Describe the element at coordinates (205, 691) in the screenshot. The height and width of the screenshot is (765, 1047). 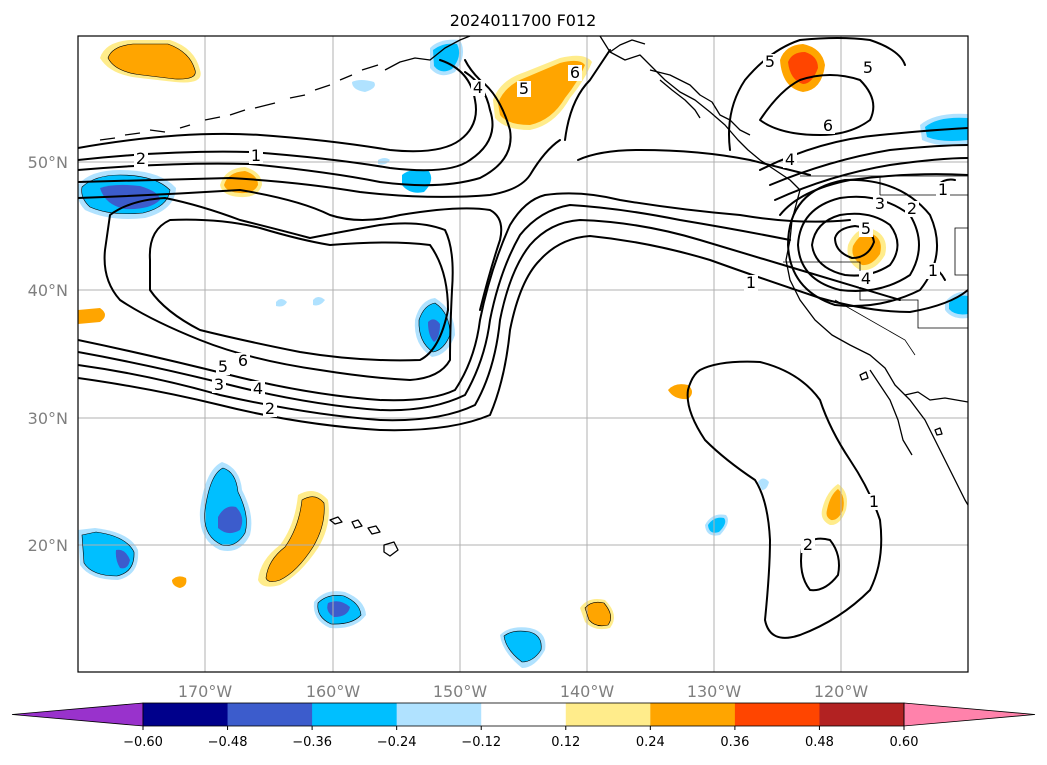
I see `lon-label: 170°W` at that location.